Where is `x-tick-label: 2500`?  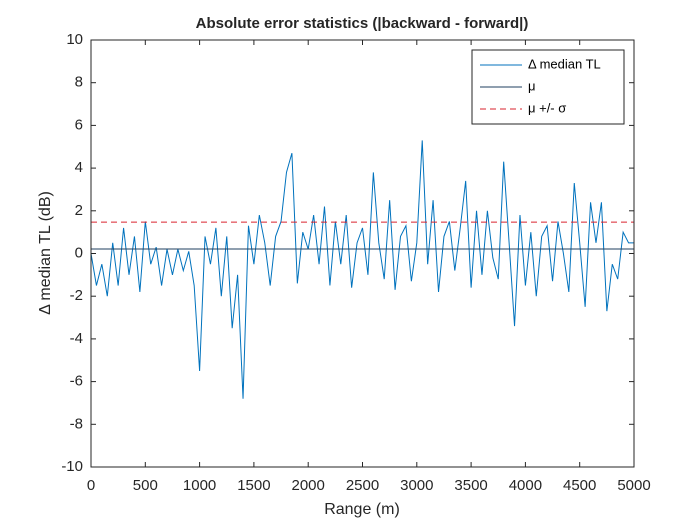 x-tick-label: 2500 is located at coordinates (362, 485).